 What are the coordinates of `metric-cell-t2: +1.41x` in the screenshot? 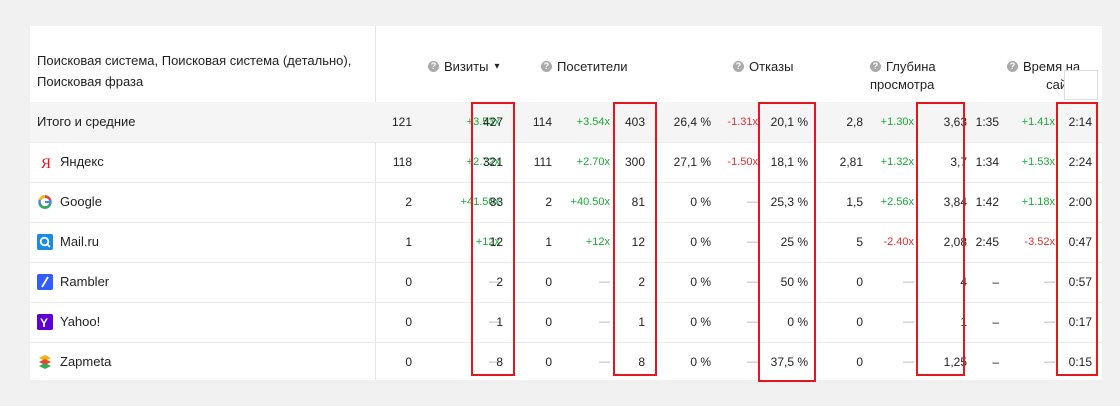 It's located at (1038, 122).